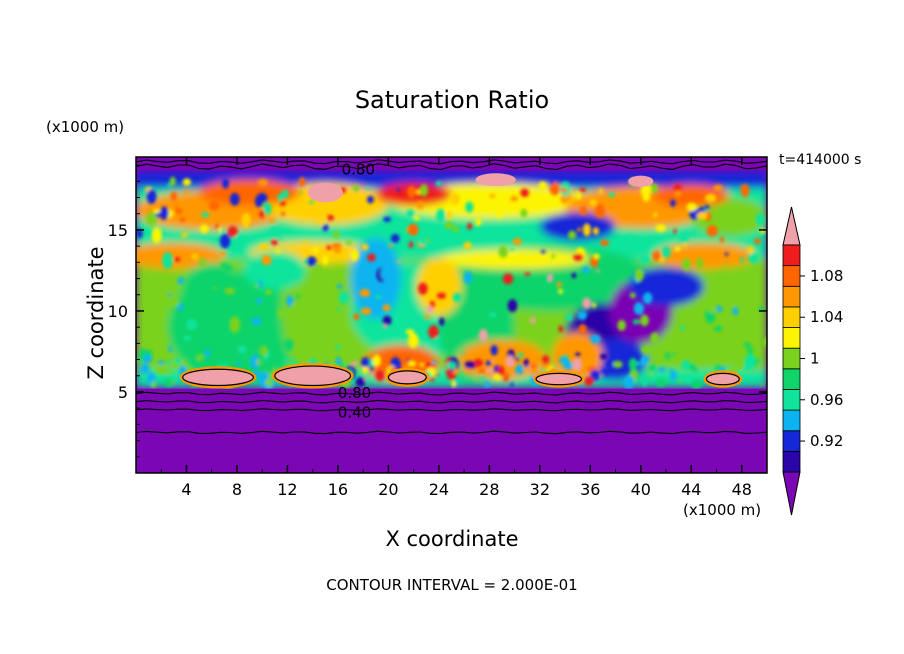 The height and width of the screenshot is (654, 904). Describe the element at coordinates (691, 489) in the screenshot. I see `x-tick-label: 44` at that location.